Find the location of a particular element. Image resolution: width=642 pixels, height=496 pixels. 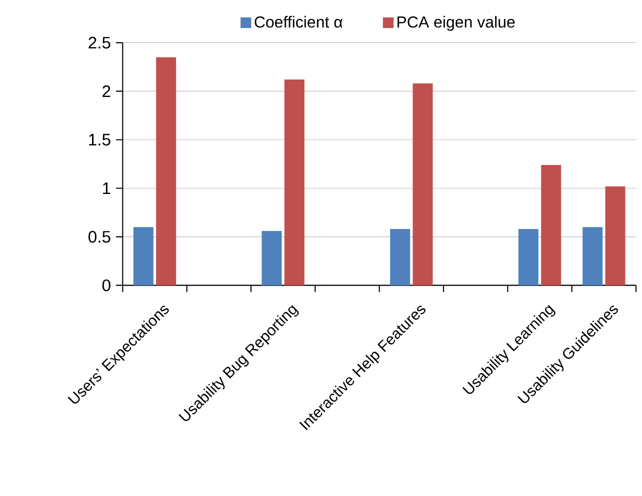

y-tick-label: 1 is located at coordinates (106, 188).